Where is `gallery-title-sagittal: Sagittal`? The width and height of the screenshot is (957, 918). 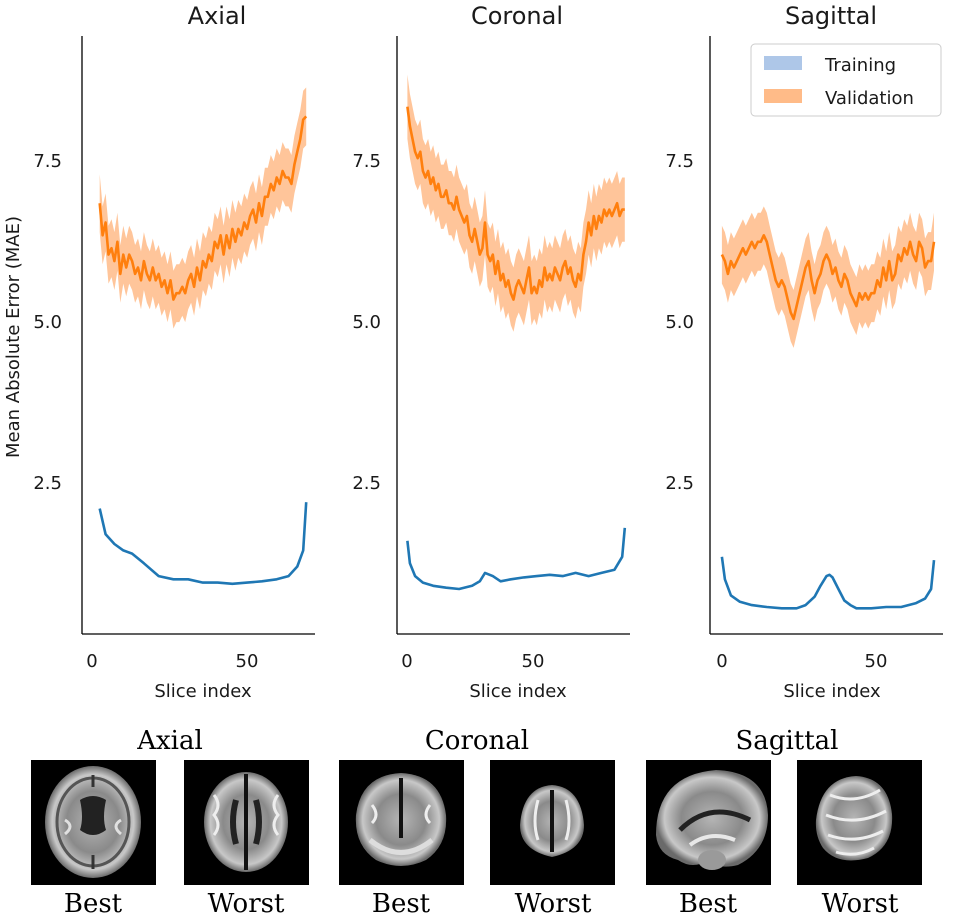 gallery-title-sagittal: Sagittal is located at coordinates (787, 741).